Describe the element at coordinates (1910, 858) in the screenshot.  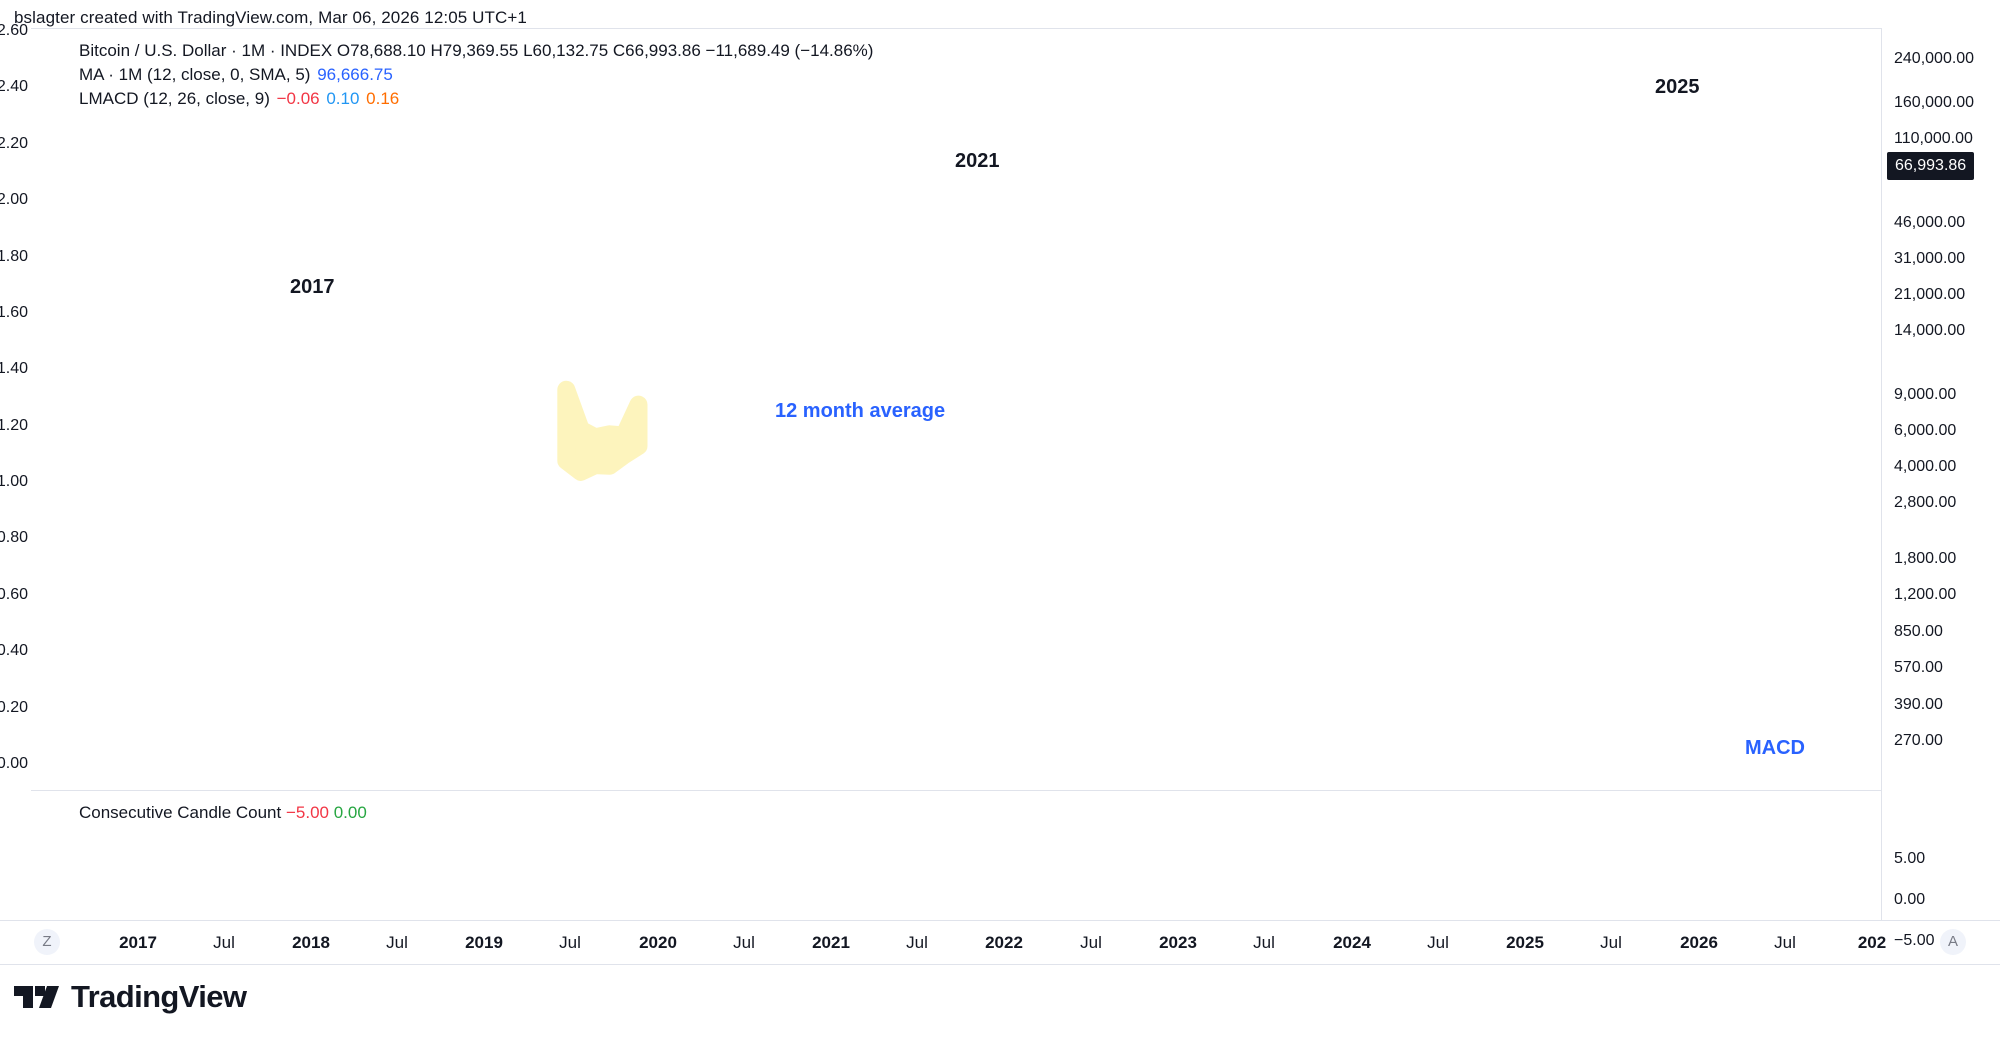
I see `sub-axis-tick: 5.00` at that location.